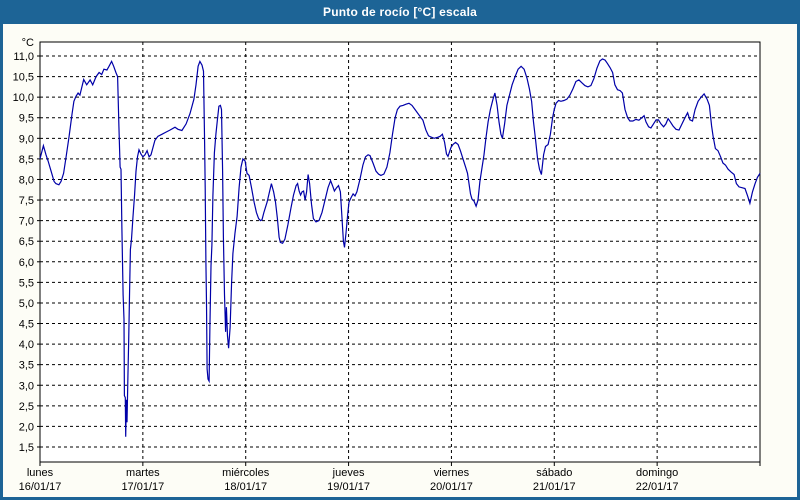  I want to click on x-date-label: 20/01/17, so click(451, 487).